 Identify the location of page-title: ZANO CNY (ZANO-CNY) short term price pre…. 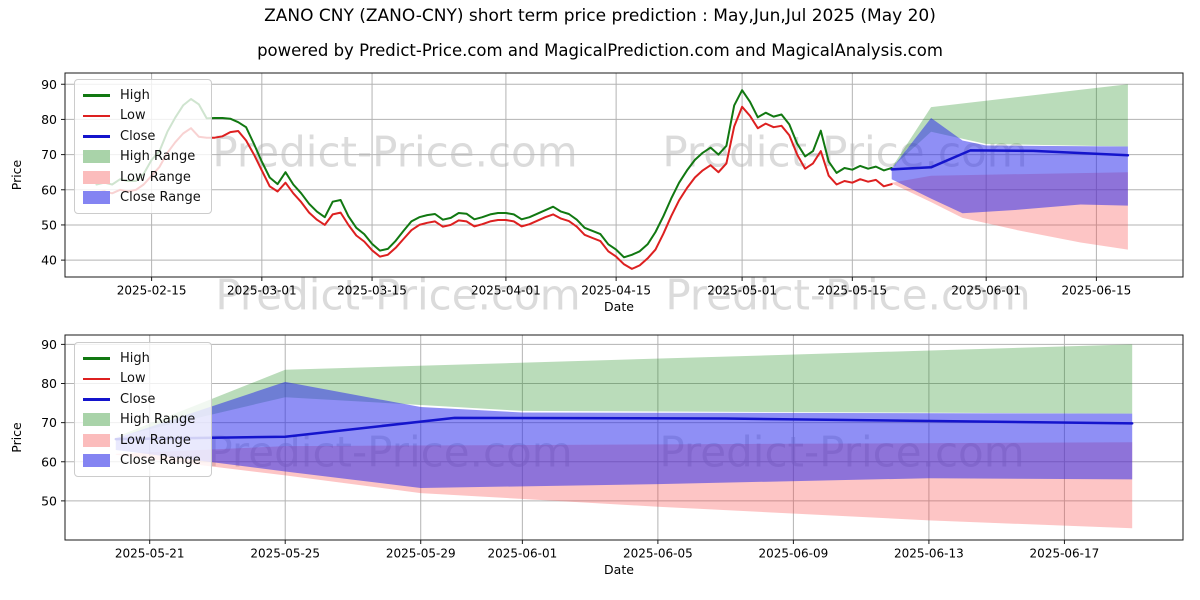
(600, 16).